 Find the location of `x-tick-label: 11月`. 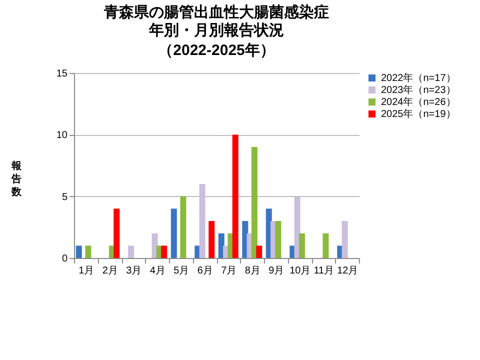

x-tick-label: 11月 is located at coordinates (324, 271).